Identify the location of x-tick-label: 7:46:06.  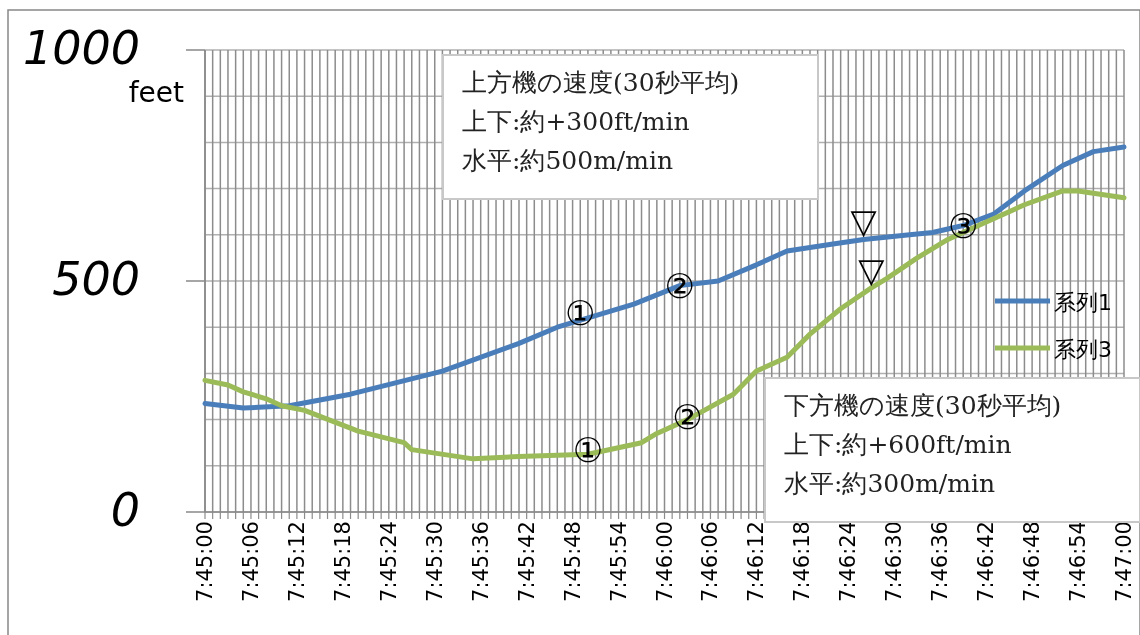
(710, 561).